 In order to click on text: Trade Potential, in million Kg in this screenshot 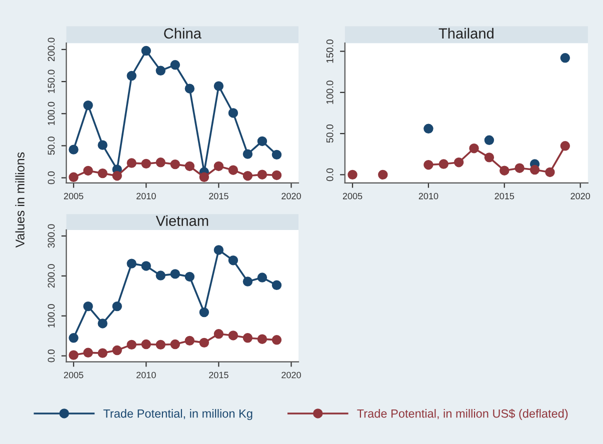, I will do `click(177, 414)`.